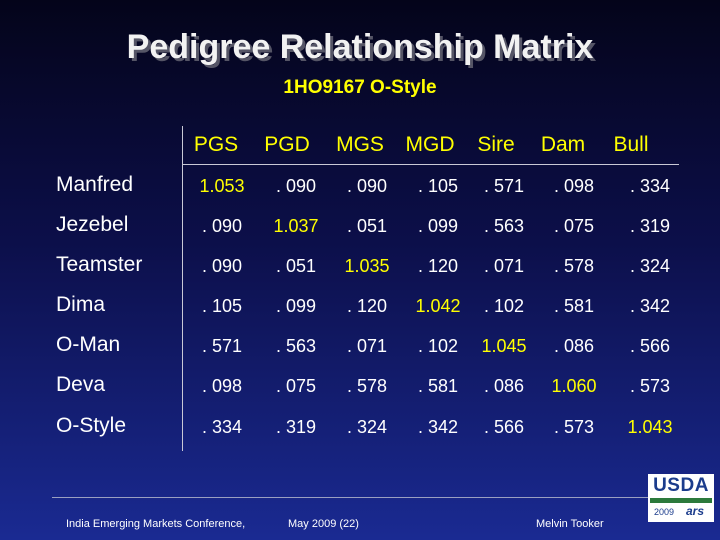 The height and width of the screenshot is (540, 720). I want to click on footer-date: May 2009 (22), so click(323, 524).